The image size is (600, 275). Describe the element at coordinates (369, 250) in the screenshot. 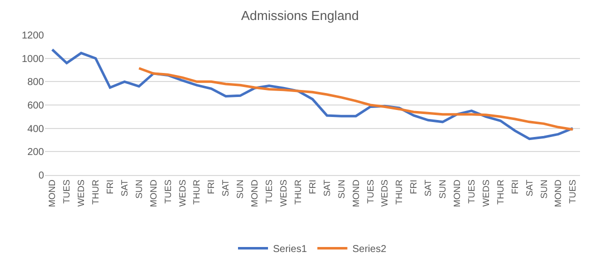

I see `legend-label: Series2` at that location.